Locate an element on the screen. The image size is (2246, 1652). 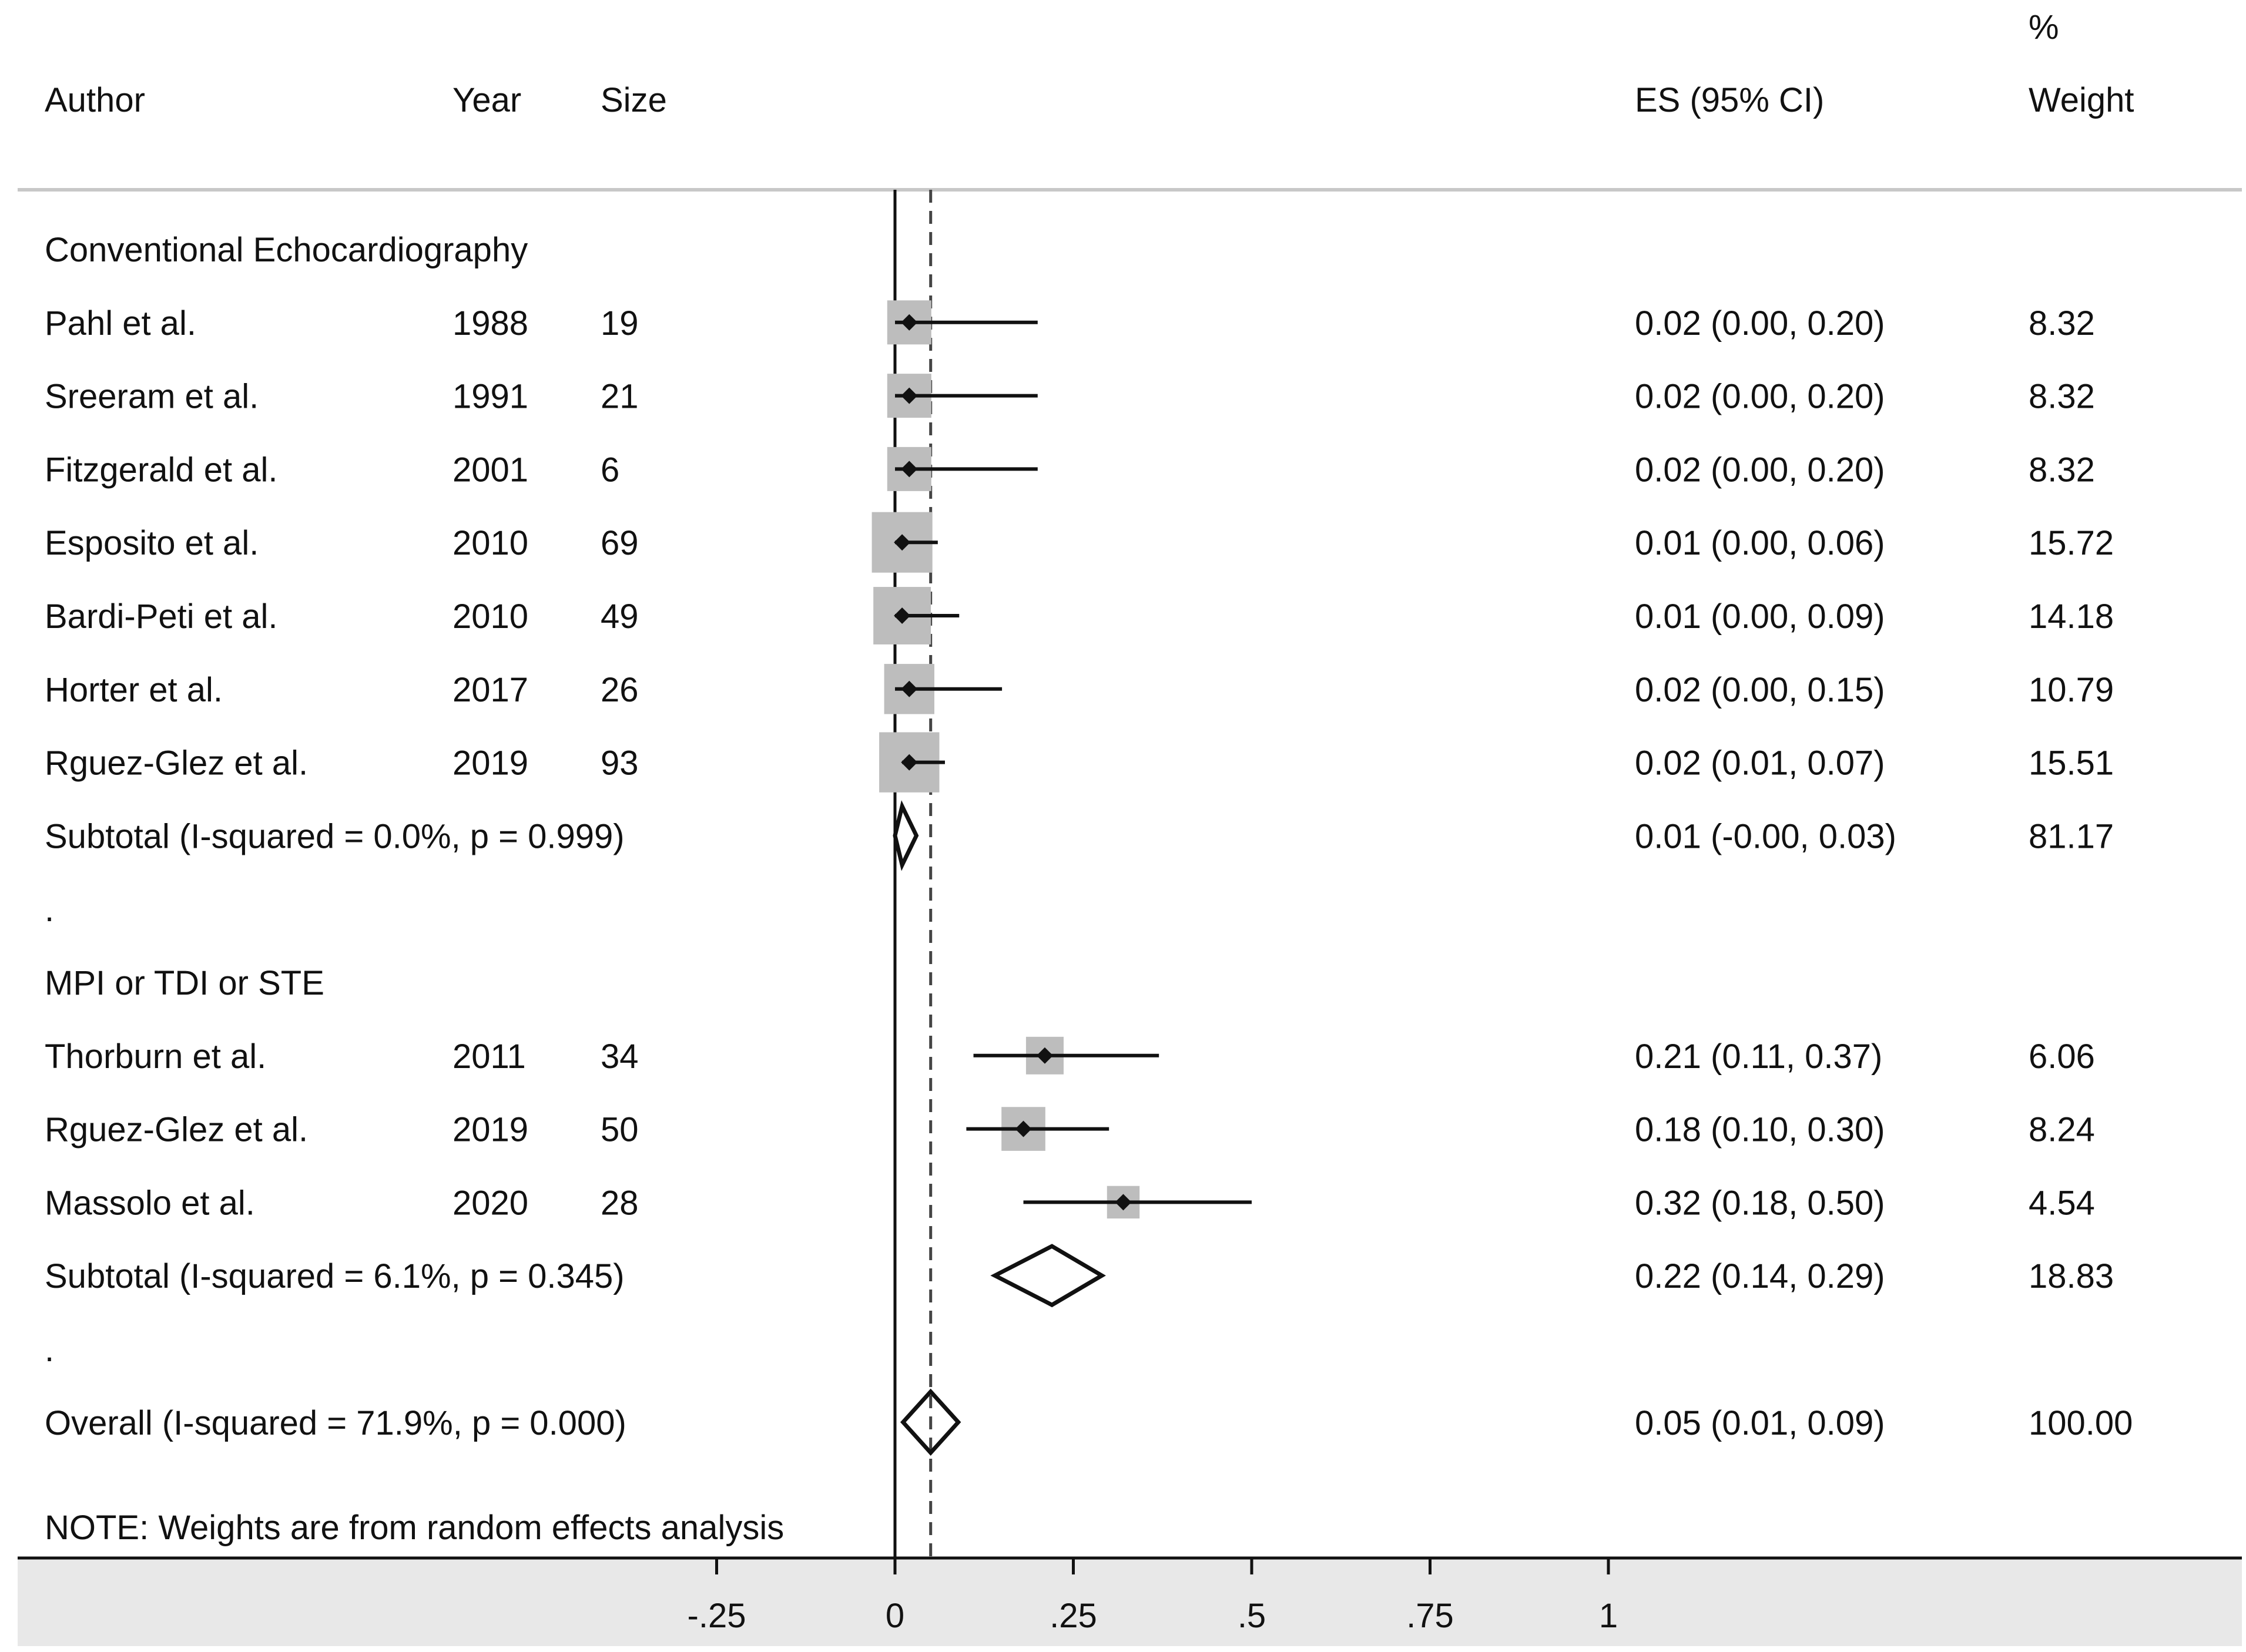
group-label: MPI or TDI or STE is located at coordinates (185, 983).